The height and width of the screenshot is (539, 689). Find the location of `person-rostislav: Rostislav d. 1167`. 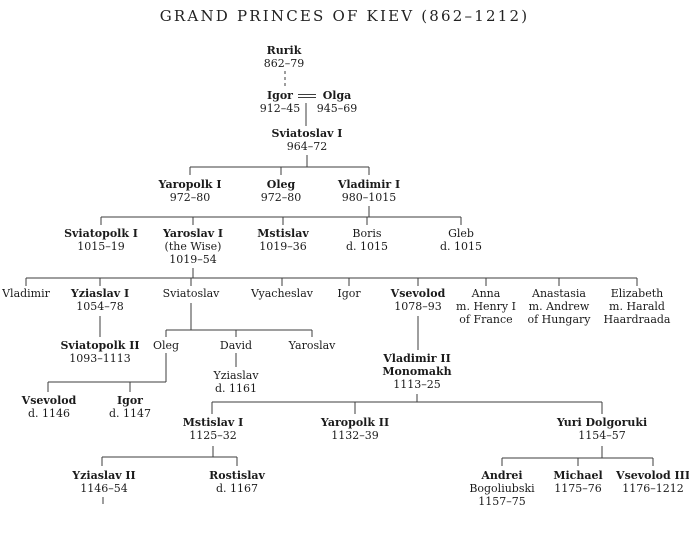

person-rostislav: Rostislav d. 1167 is located at coordinates (237, 482).